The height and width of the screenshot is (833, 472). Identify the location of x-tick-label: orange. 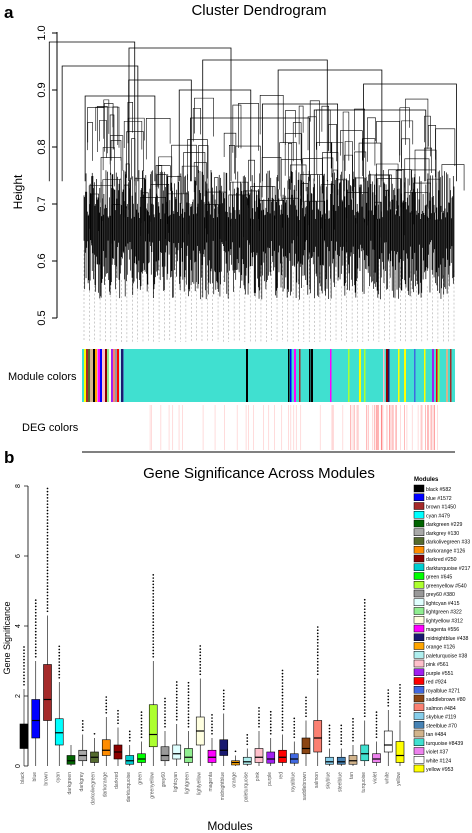
(235, 780).